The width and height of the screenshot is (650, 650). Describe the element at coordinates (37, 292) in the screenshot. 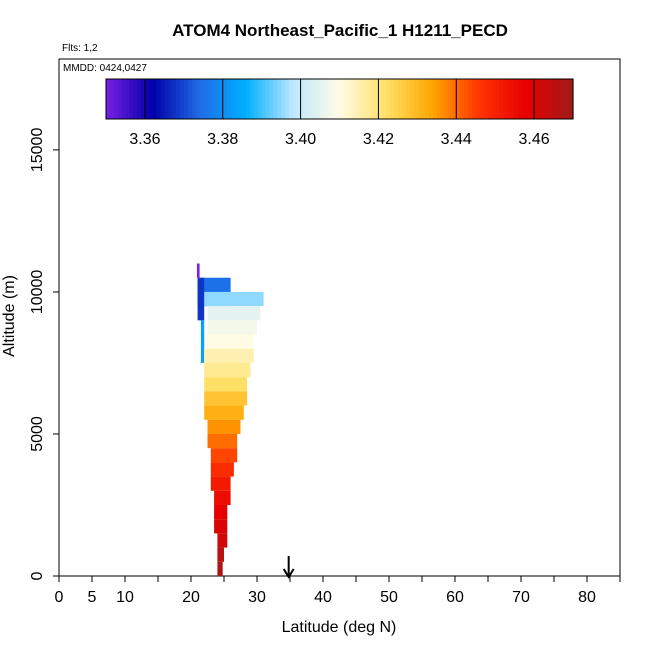

I see `y-tick-label: 10000` at that location.